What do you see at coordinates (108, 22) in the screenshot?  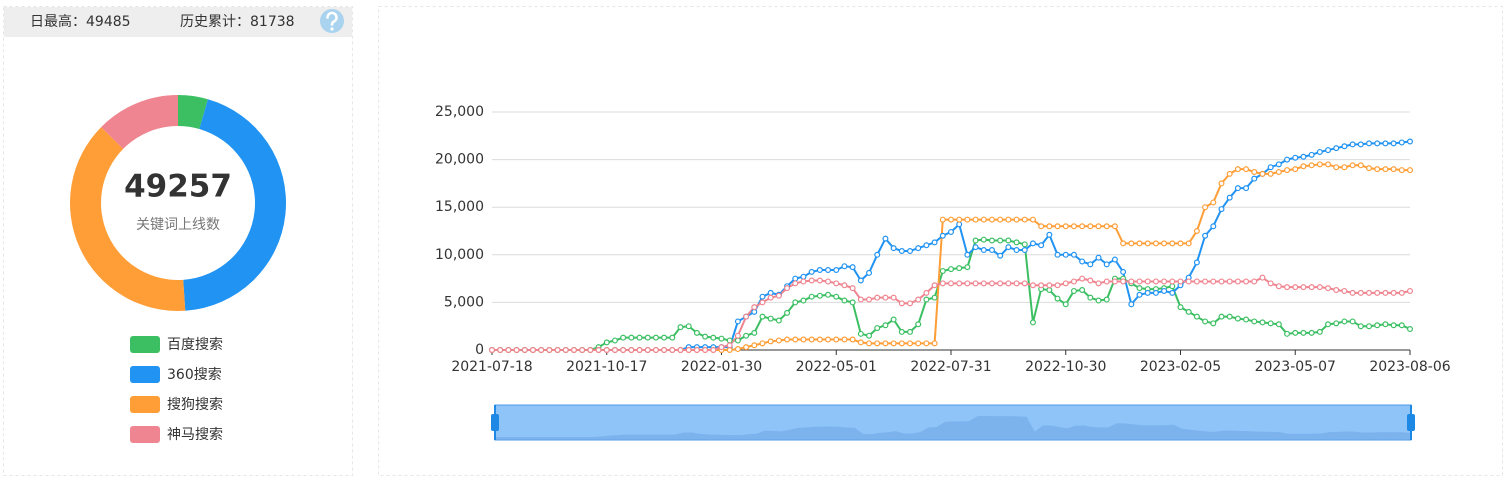 I see `stat-value: 49485` at bounding box center [108, 22].